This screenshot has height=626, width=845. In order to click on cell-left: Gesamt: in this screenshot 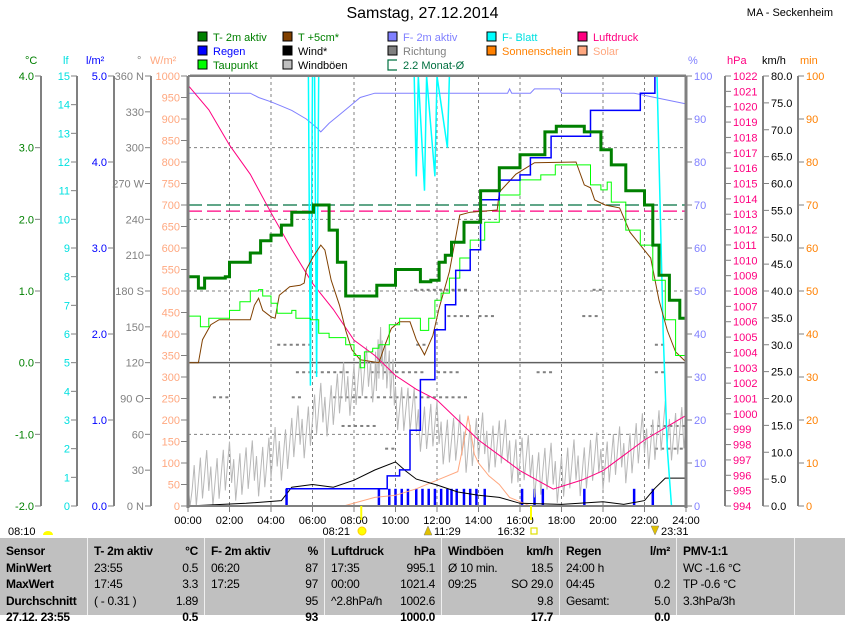, I will do `click(588, 600)`.